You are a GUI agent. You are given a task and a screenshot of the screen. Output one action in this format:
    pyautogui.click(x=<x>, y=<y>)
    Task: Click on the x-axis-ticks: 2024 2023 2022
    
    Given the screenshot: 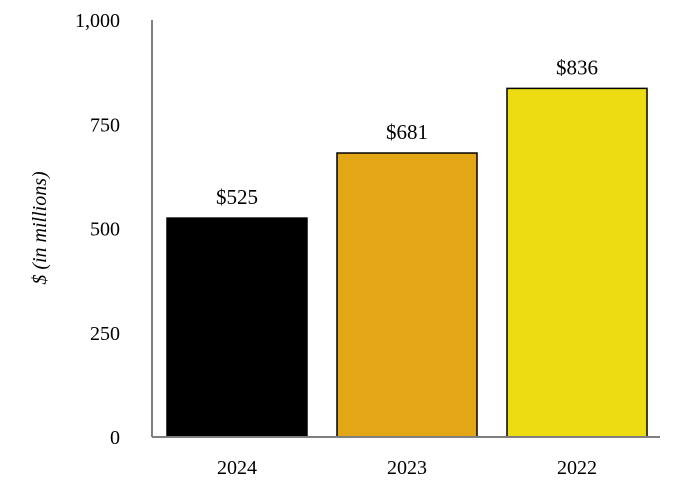 What is the action you would take?
    pyautogui.click(x=407, y=468)
    